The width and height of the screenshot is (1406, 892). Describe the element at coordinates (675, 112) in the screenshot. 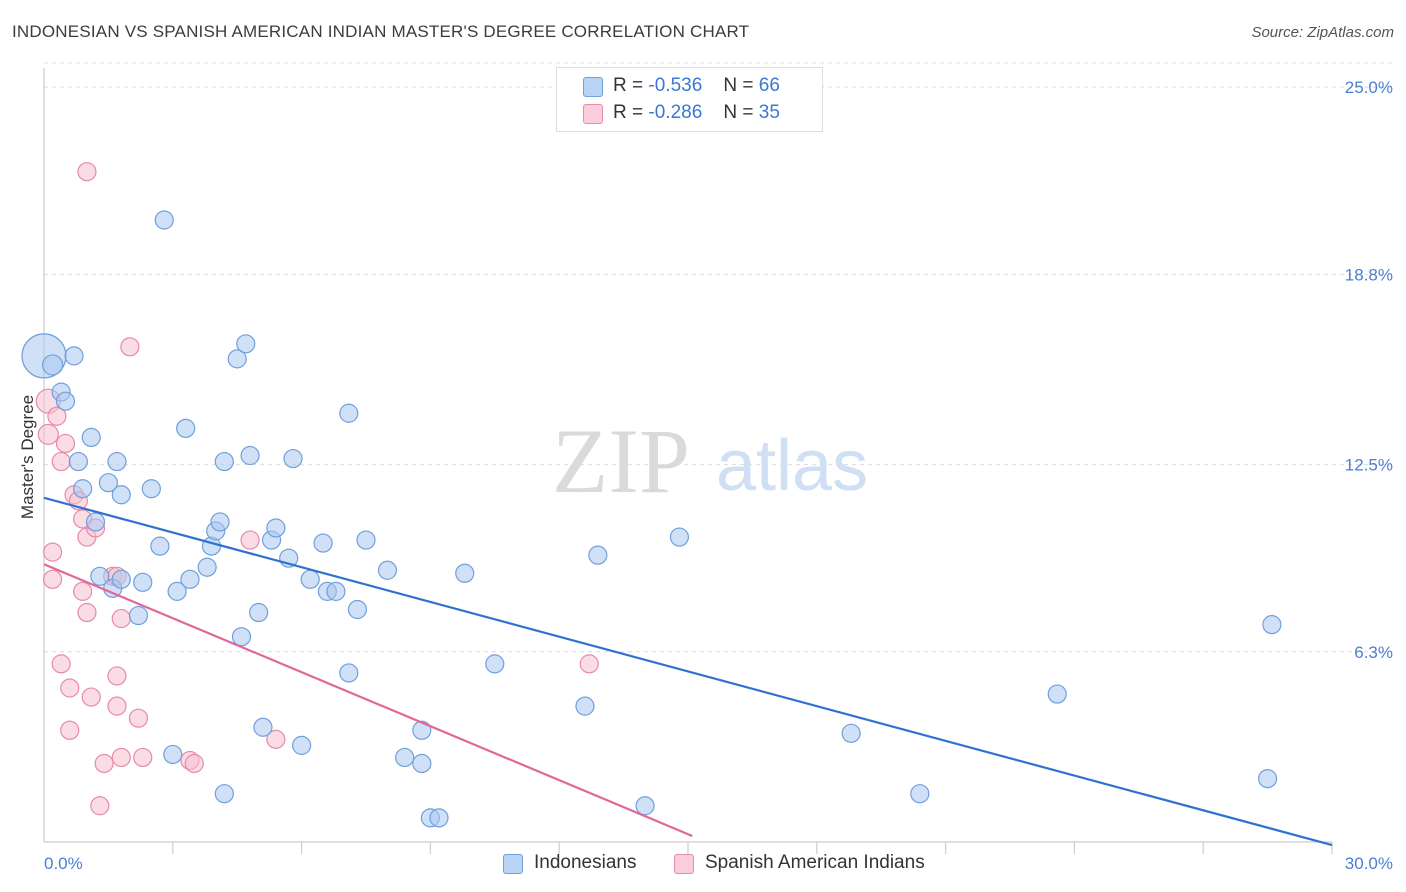

I see `legend-r-value: -0.286` at that location.